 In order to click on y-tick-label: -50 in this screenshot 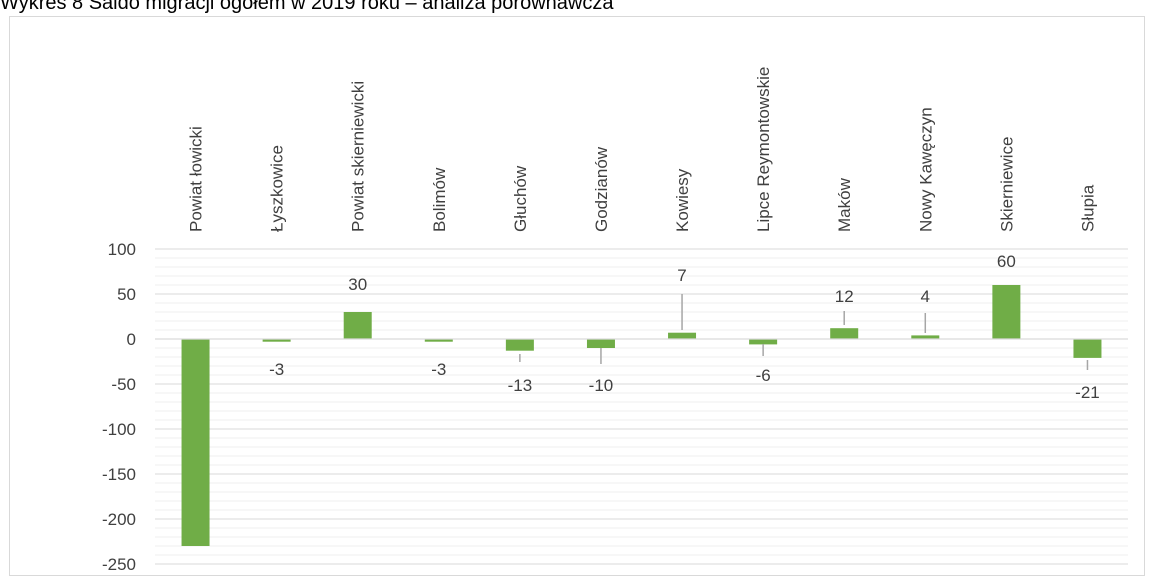, I will do `click(123, 384)`.